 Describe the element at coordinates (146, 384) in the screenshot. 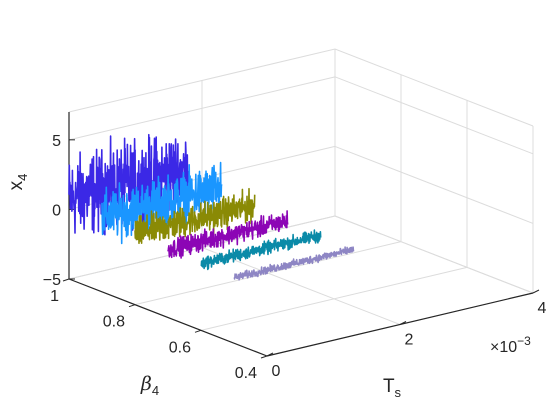

I see `y-axis-label-main: β` at that location.